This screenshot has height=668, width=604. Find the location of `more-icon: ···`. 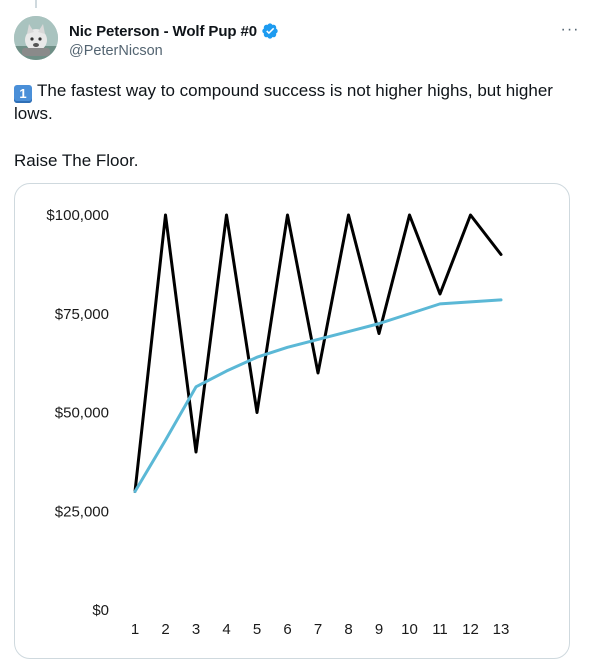

more-icon: ··· is located at coordinates (570, 29).